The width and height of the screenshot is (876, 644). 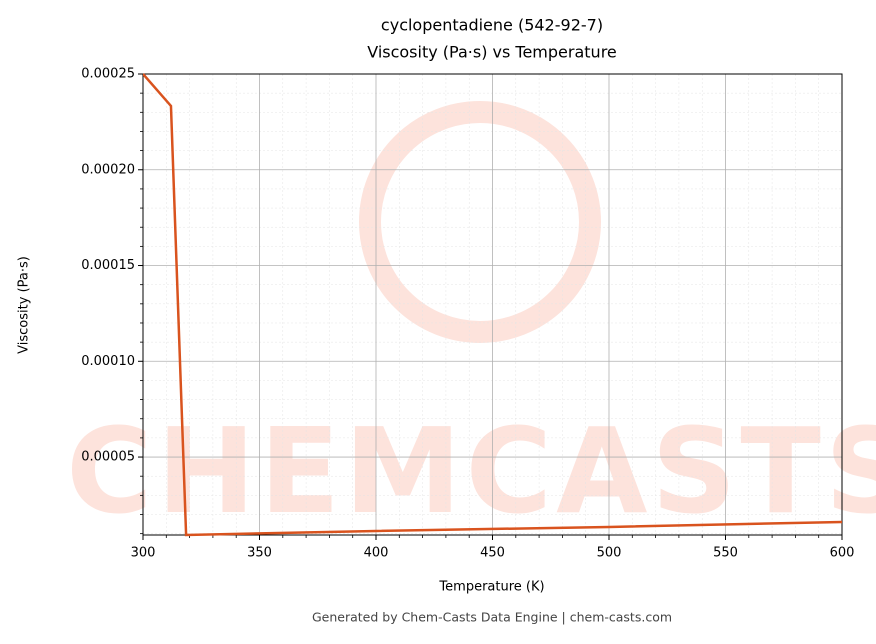 I want to click on x-tick-label: 500, so click(x=609, y=553).